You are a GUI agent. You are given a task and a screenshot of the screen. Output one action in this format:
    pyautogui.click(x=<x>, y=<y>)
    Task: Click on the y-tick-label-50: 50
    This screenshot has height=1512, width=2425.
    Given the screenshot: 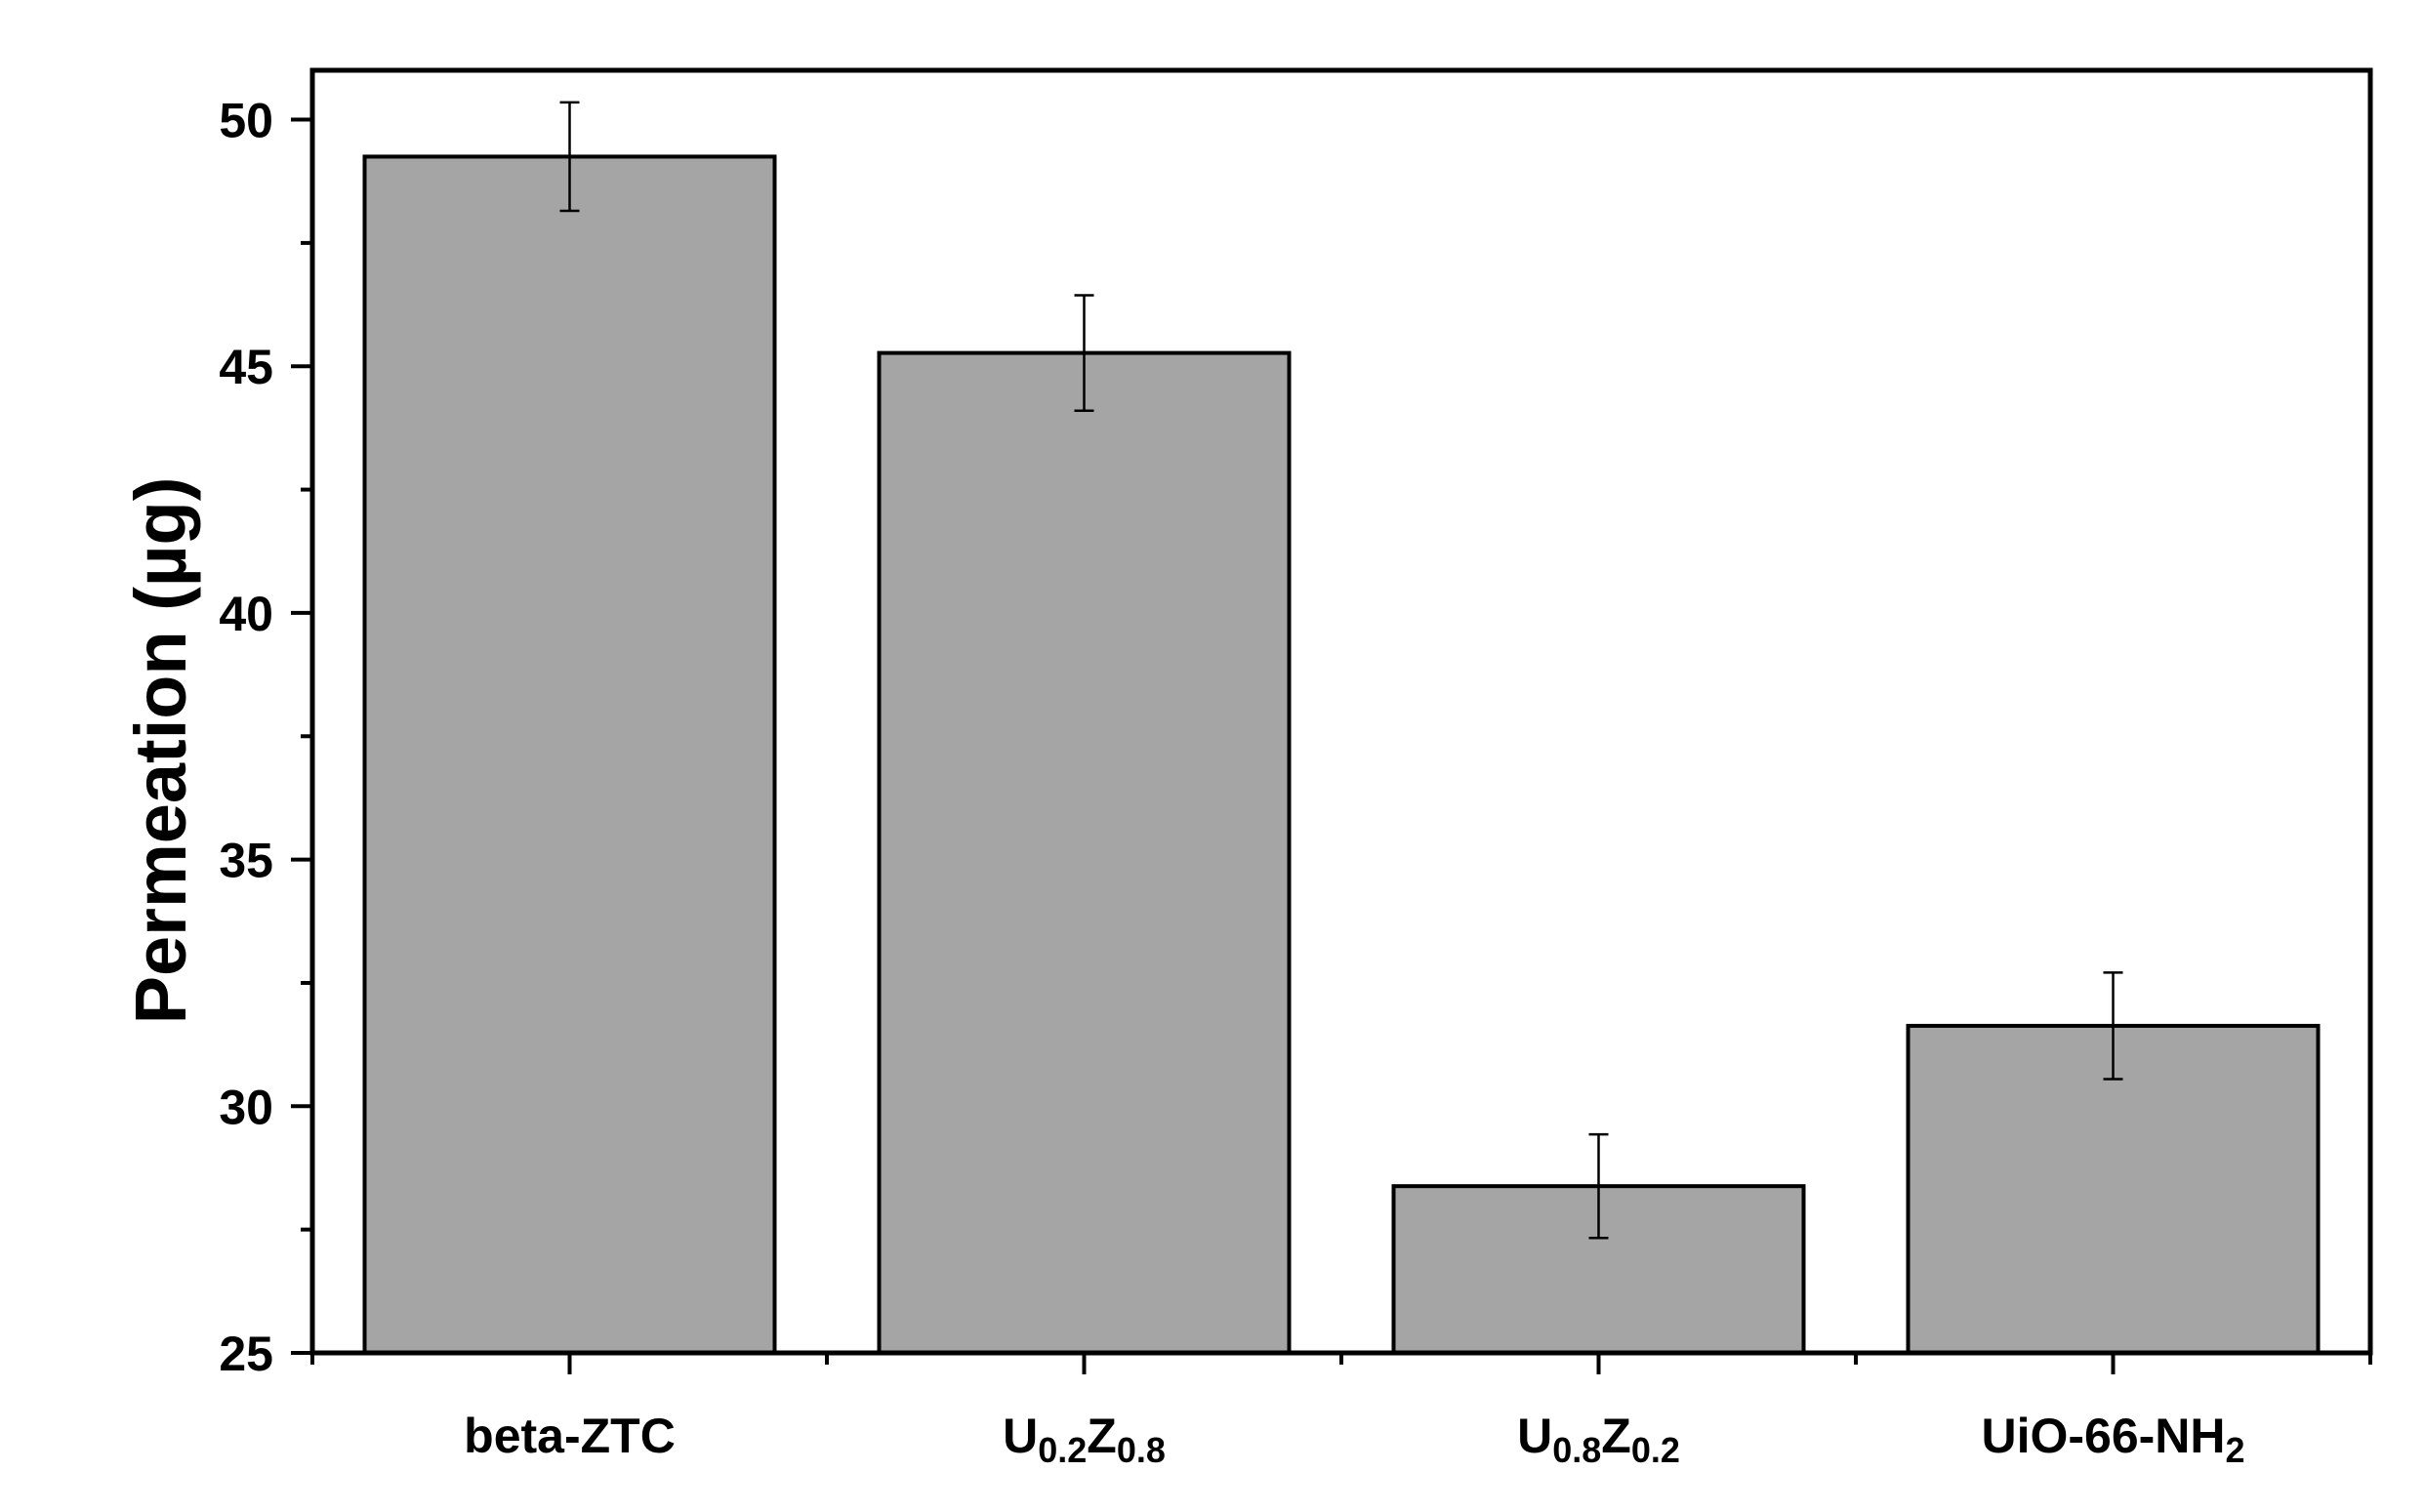 What is the action you would take?
    pyautogui.click(x=246, y=121)
    